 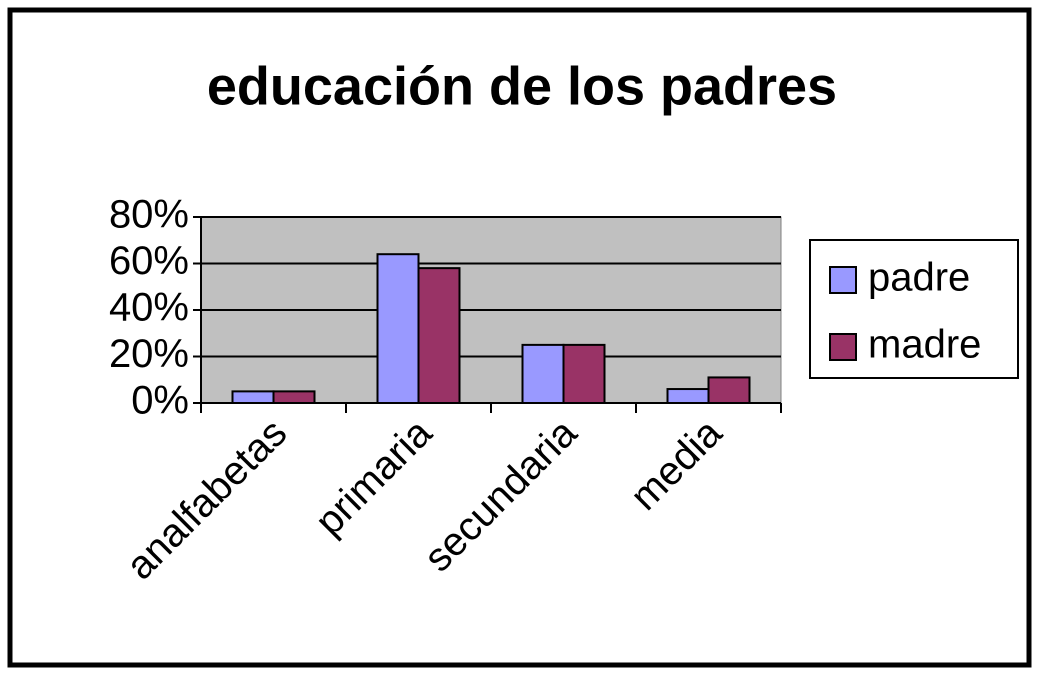 I want to click on chart-title: educación de los padres, so click(x=522, y=86).